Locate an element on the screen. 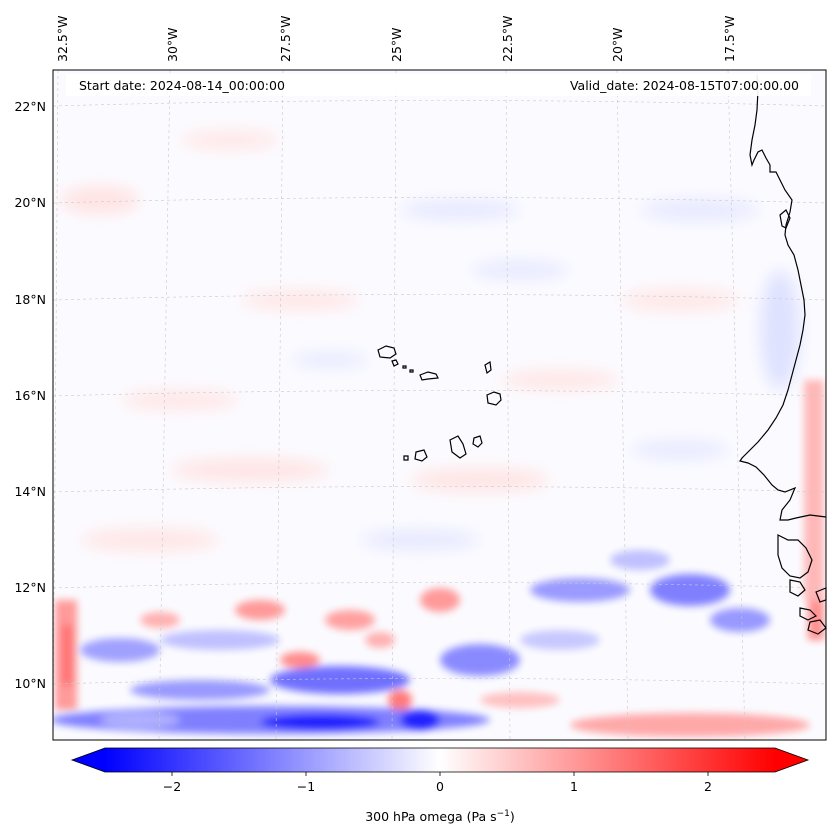 The image size is (837, 839). cape-verde-boa-vista is located at coordinates (494, 398).